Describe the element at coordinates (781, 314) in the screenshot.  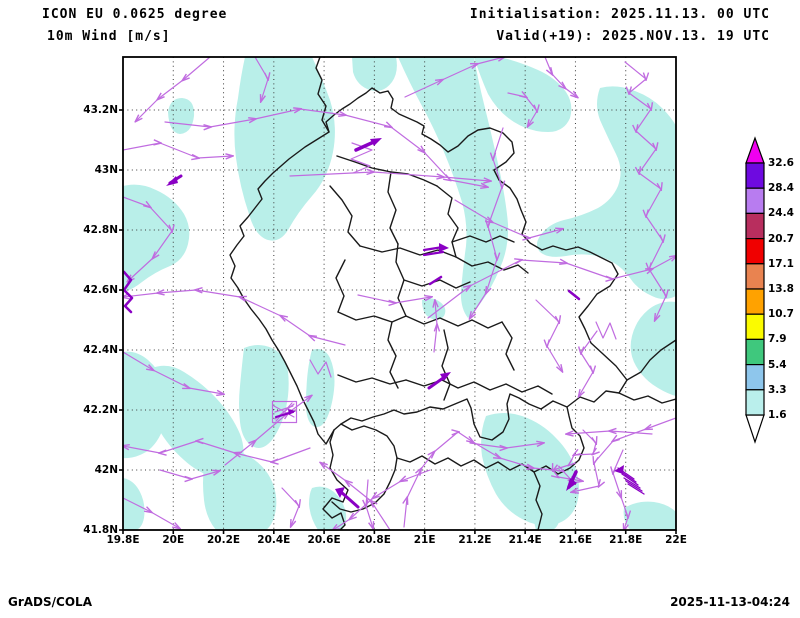
I see `colorbar-level-label: 10.7` at that location.